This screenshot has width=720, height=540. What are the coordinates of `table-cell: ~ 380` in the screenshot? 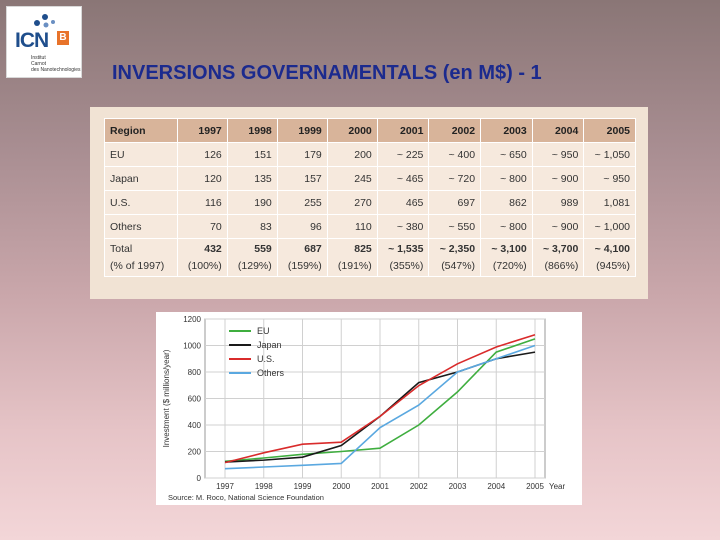 It's located at (403, 226).